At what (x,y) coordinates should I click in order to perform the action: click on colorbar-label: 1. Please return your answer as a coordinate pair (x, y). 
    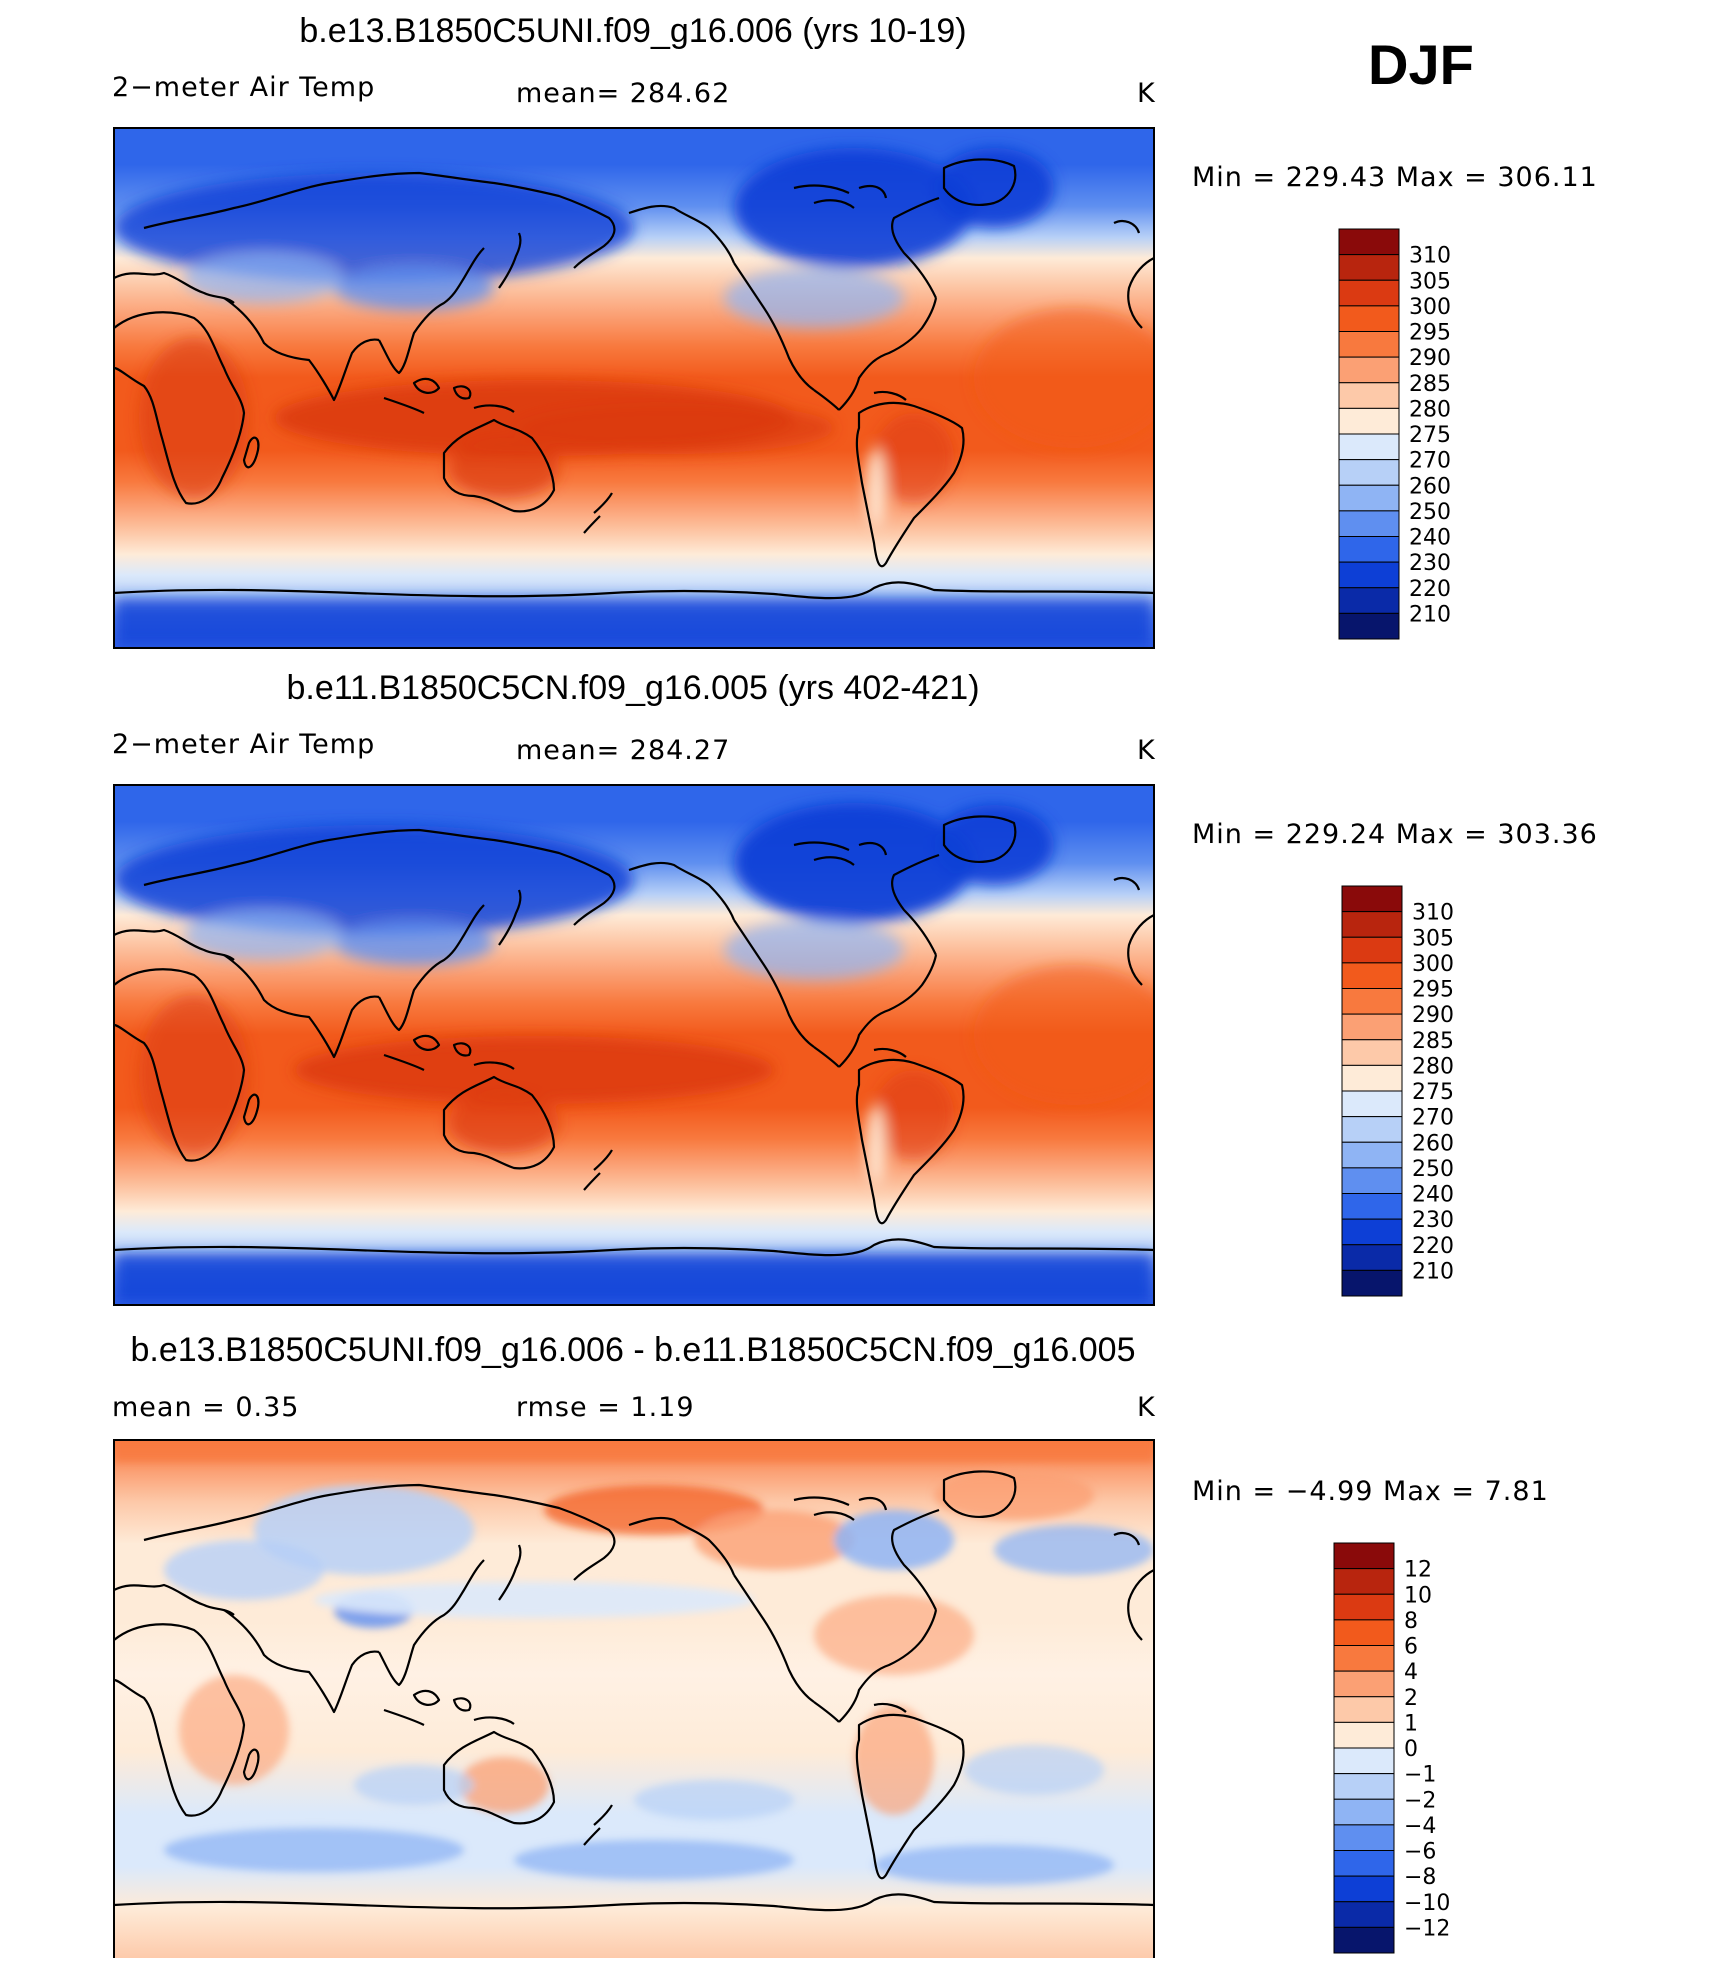
    Looking at the image, I should click on (1411, 1723).